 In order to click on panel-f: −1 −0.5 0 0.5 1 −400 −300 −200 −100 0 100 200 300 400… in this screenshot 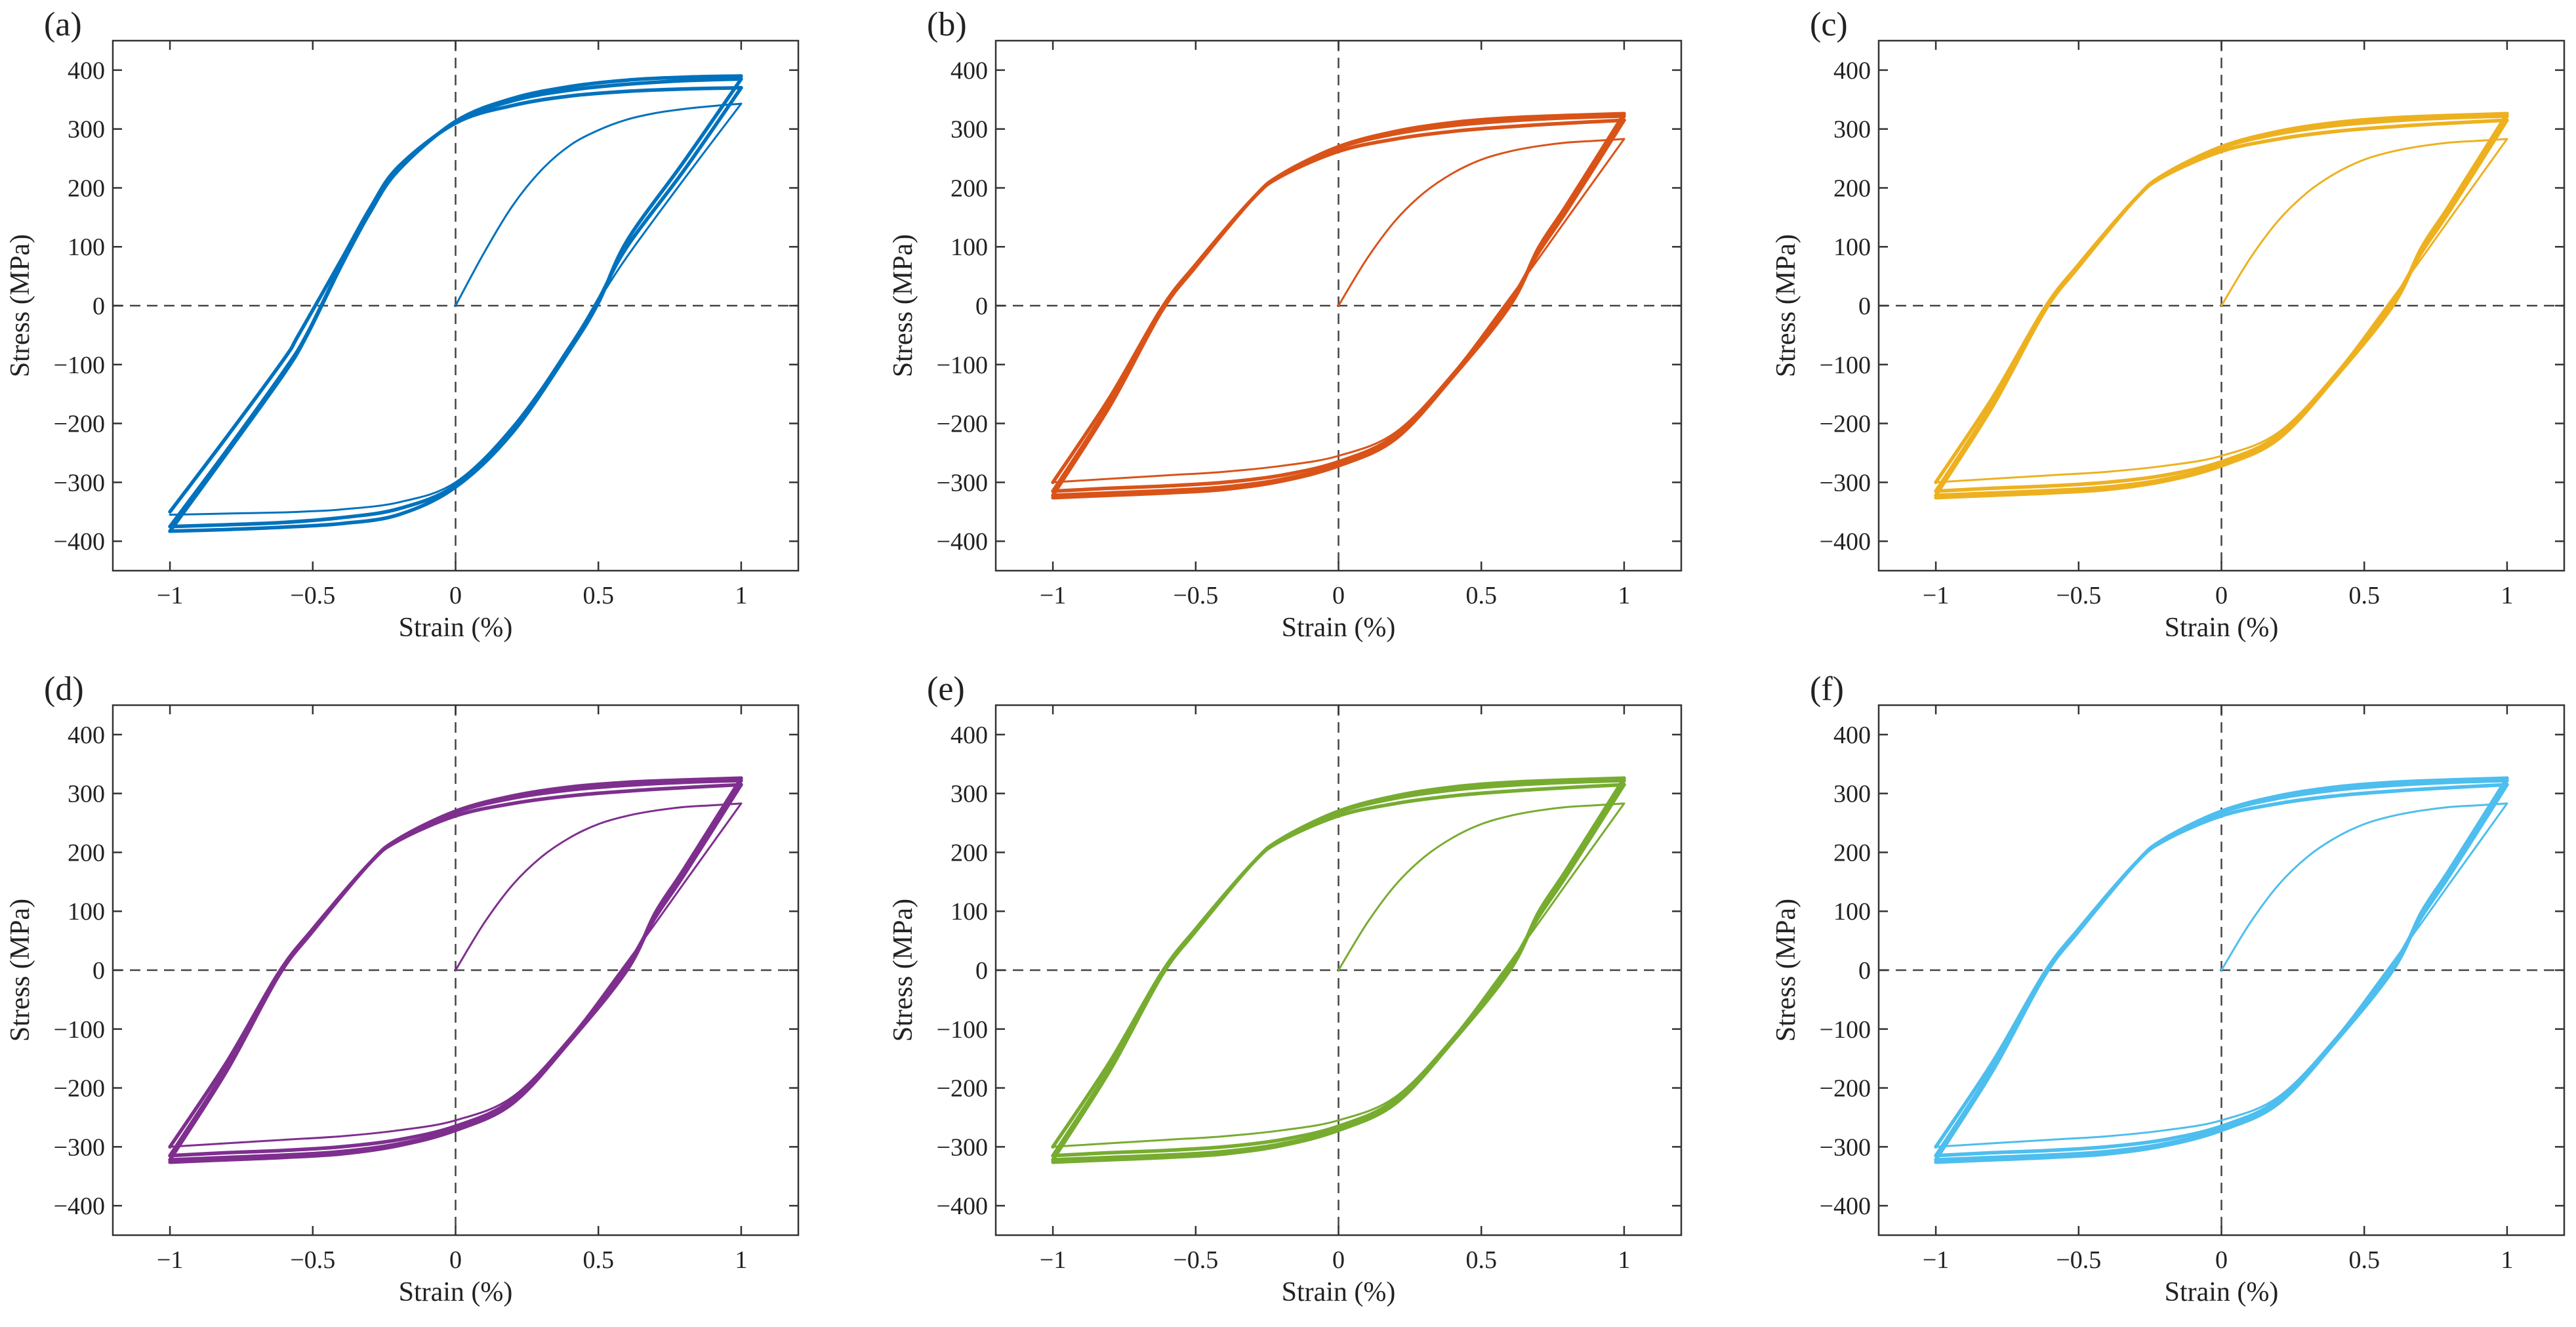, I will do `click(2168, 988)`.